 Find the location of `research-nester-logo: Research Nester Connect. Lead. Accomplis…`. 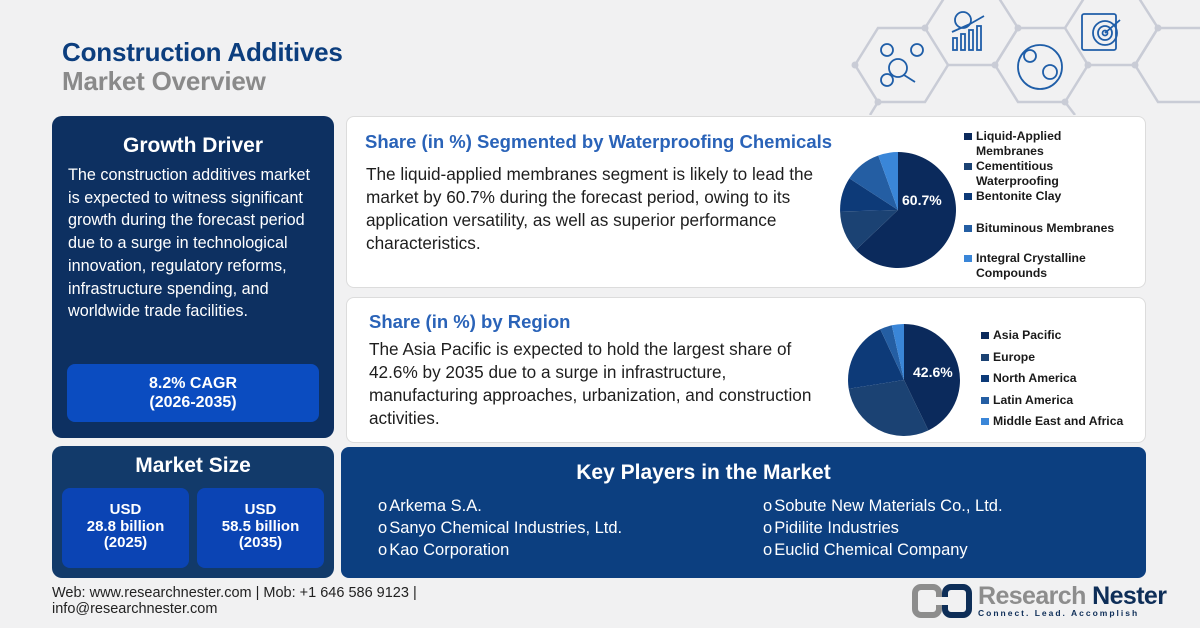

research-nester-logo: Research Nester Connect. Lead. Accomplis… is located at coordinates (1039, 600).